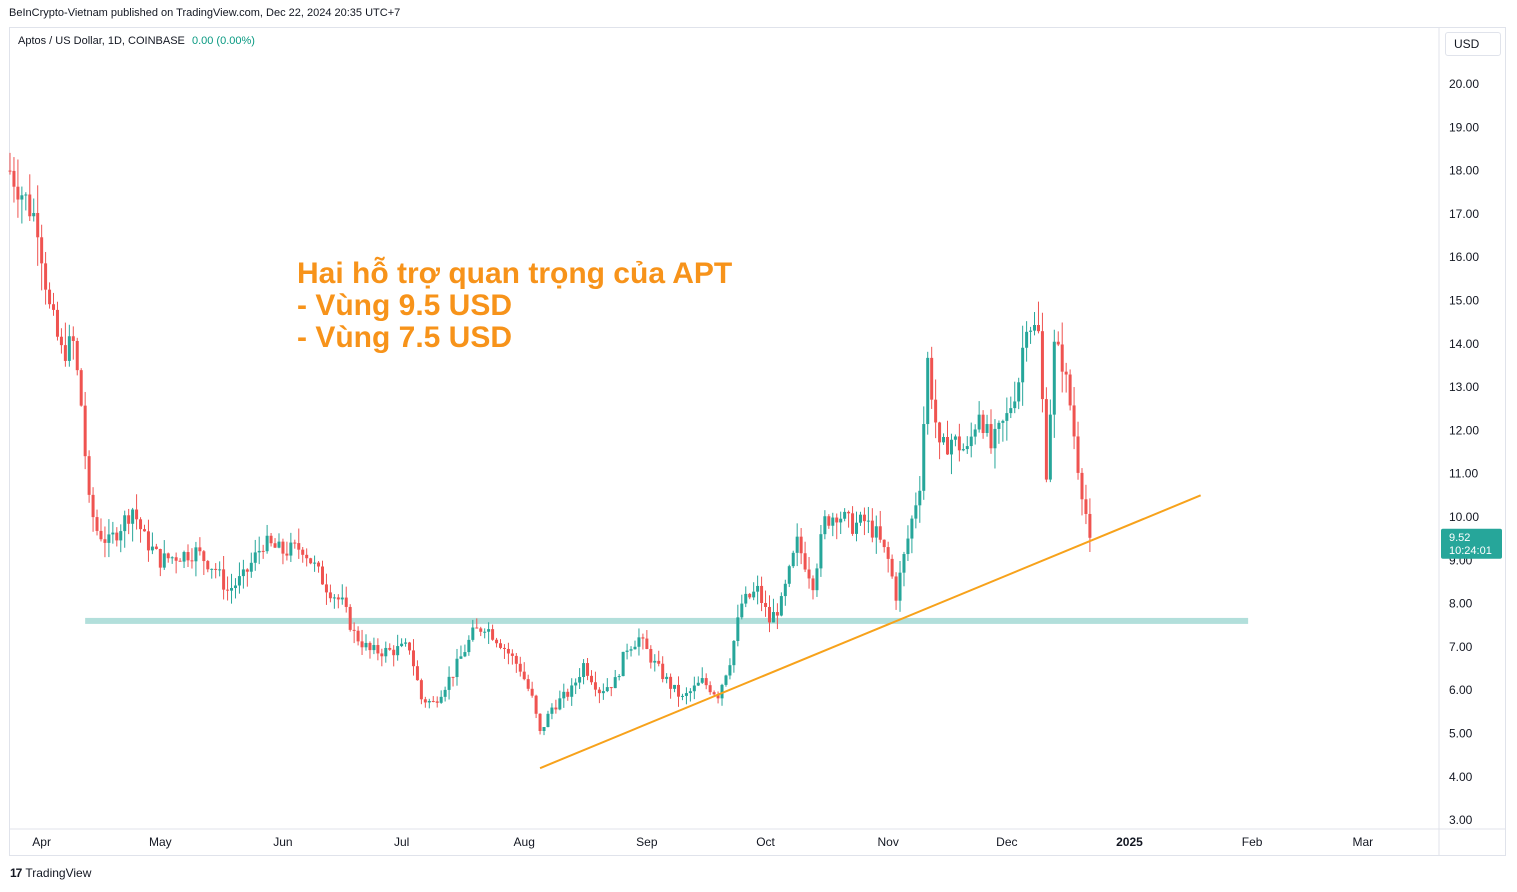 The height and width of the screenshot is (892, 1517). I want to click on currency-button: USD, so click(1473, 44).